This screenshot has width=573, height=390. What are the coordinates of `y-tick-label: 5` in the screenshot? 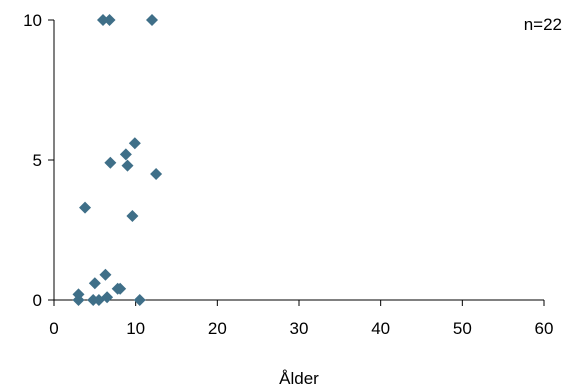 It's located at (37, 160).